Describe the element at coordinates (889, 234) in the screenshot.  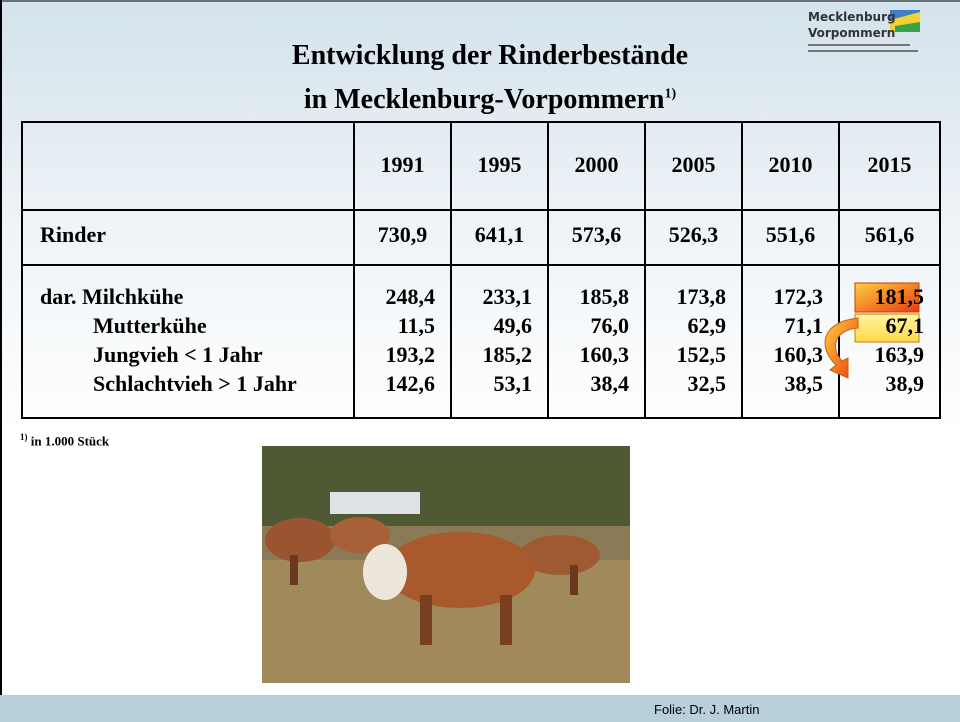
I see `cell-value: 561,6` at that location.